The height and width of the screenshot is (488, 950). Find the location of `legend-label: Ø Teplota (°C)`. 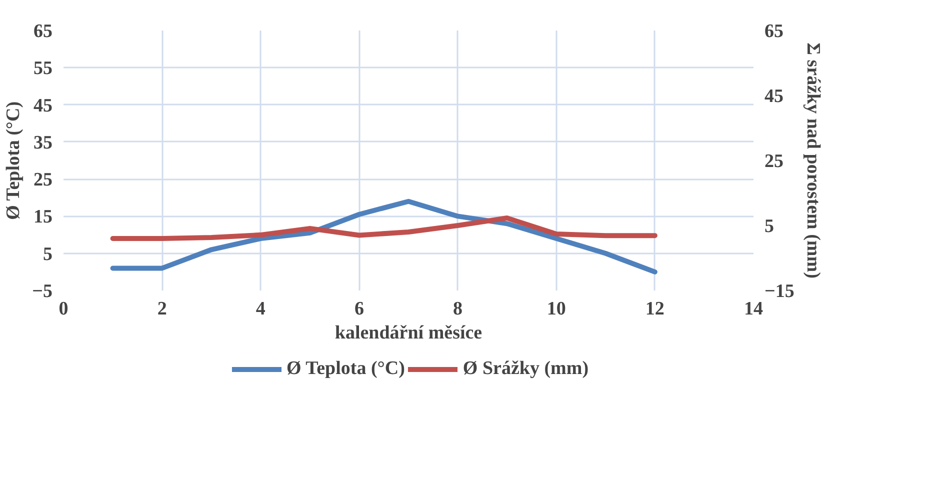

legend-label: Ø Teplota (°C) is located at coordinates (345, 369).